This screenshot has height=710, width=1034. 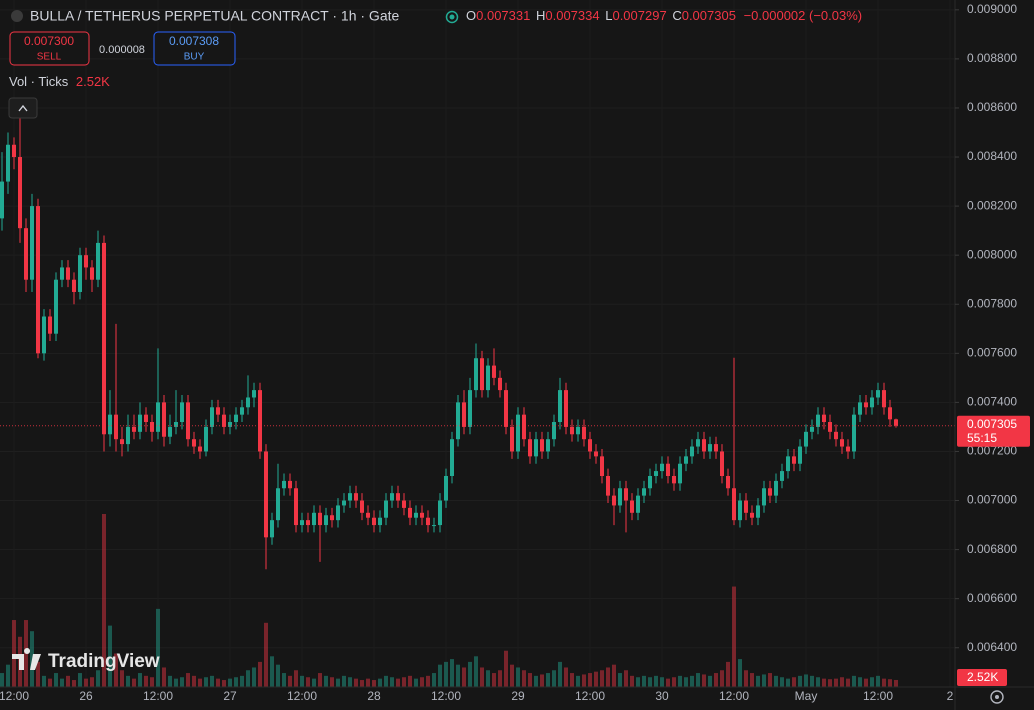 I want to click on collapse-box, so click(x=23, y=108).